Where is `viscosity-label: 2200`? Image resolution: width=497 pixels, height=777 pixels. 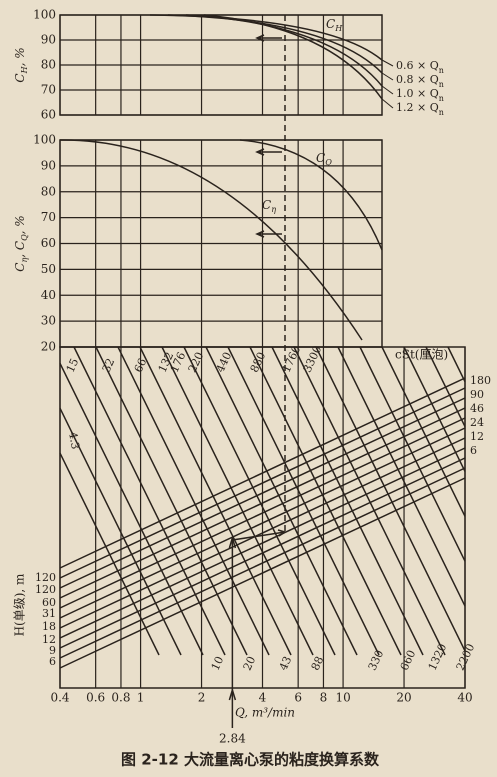
viscosity-label: 2200 is located at coordinates (466, 657).